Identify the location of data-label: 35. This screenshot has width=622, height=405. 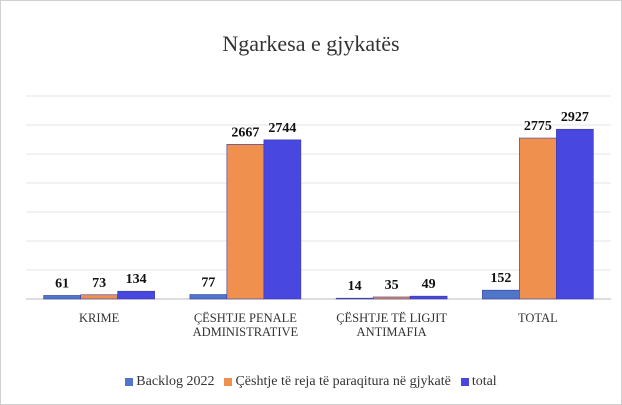
(392, 285).